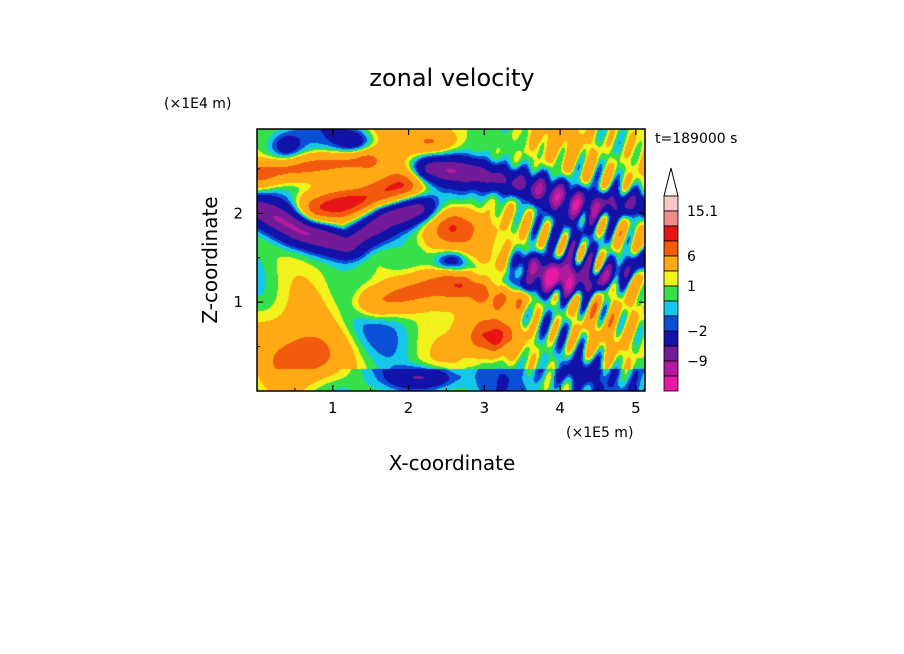  I want to click on colorbar-label: −2, so click(697, 332).